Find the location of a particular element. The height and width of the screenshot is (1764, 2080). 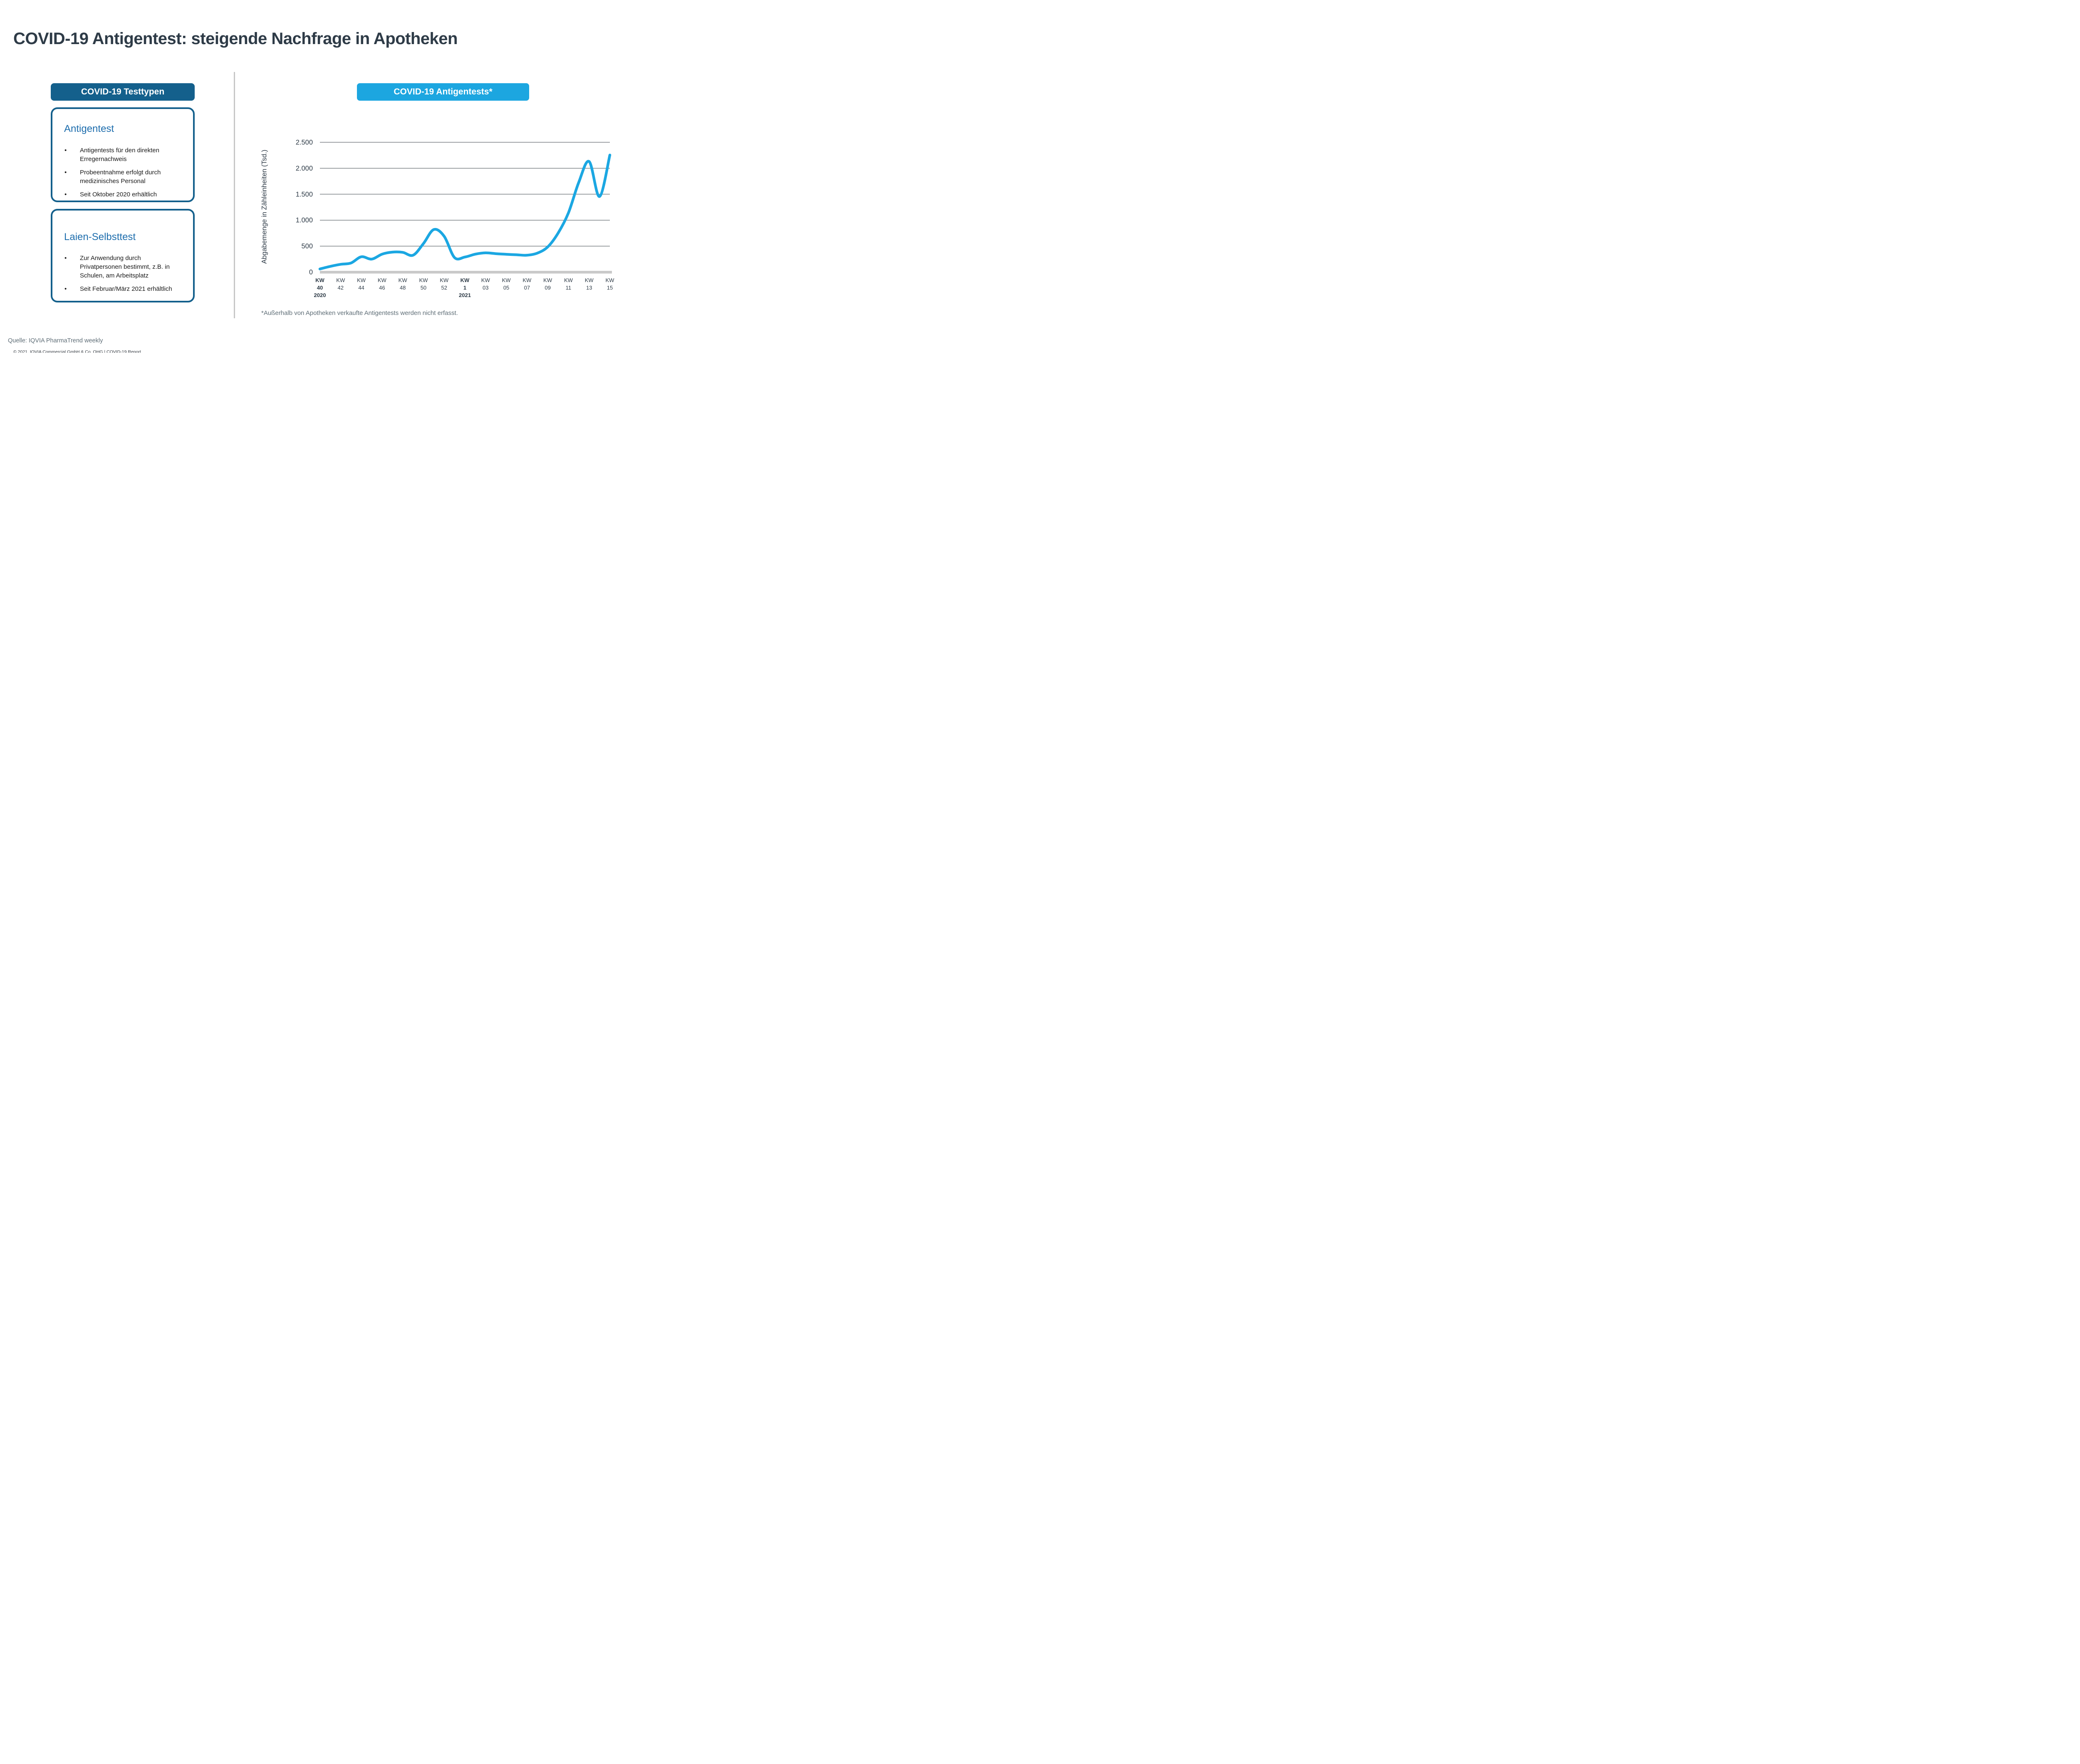

chart-header-label: COVID-19 Antigentests* is located at coordinates (443, 92).